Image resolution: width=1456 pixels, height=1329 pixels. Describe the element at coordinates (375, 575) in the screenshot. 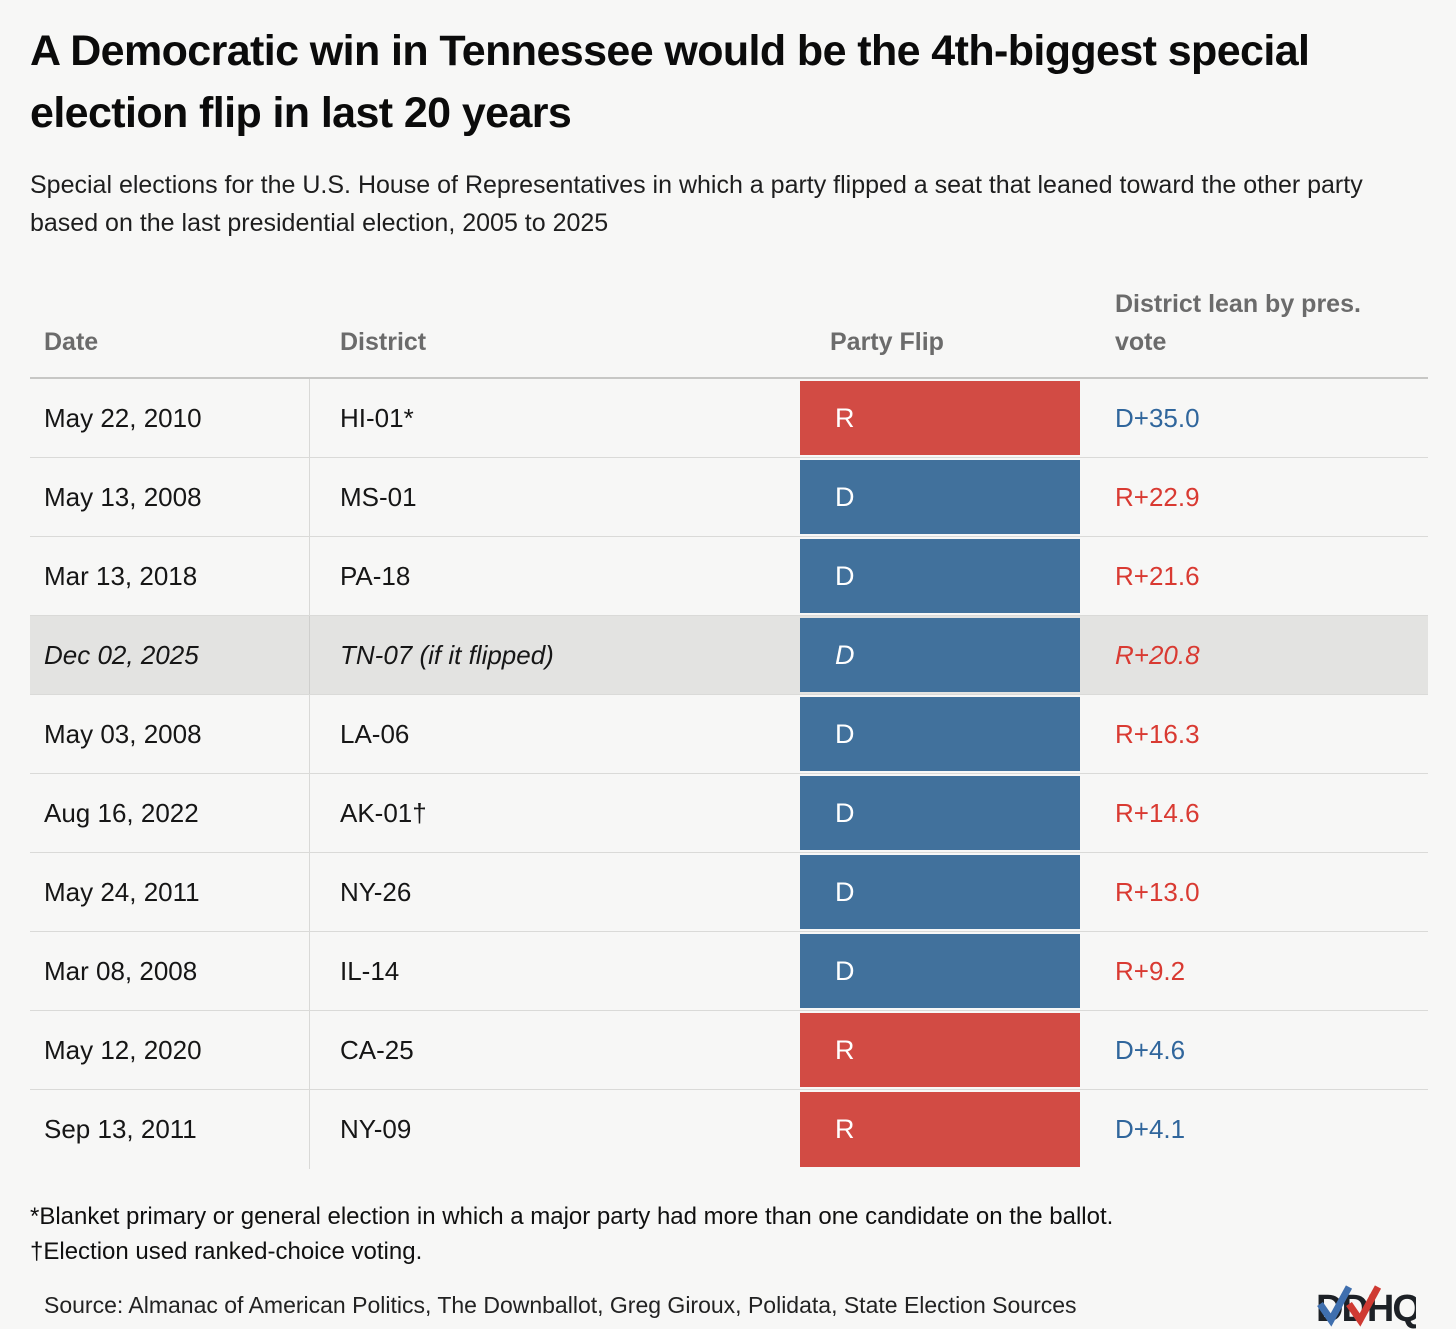

I see `cell-district: PA-18` at that location.